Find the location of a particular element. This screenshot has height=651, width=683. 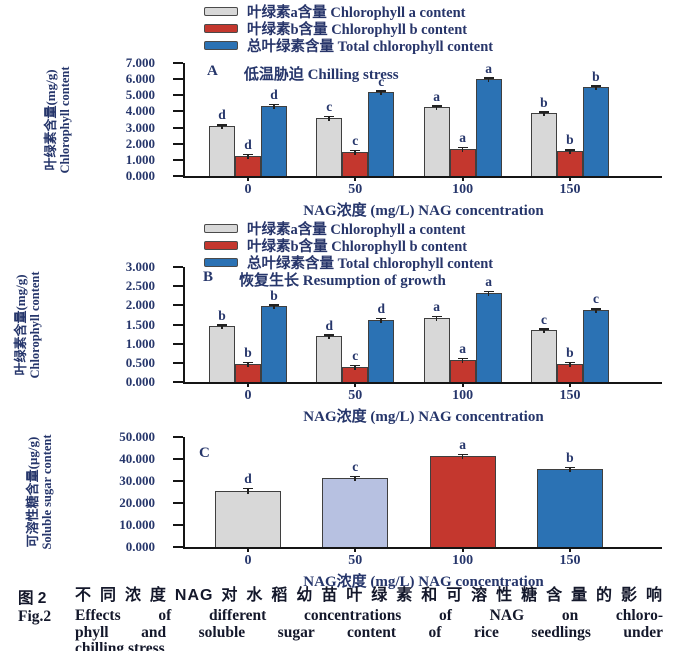

panel-title: A 低温胁迫 Chilling stress is located at coordinates (303, 73).